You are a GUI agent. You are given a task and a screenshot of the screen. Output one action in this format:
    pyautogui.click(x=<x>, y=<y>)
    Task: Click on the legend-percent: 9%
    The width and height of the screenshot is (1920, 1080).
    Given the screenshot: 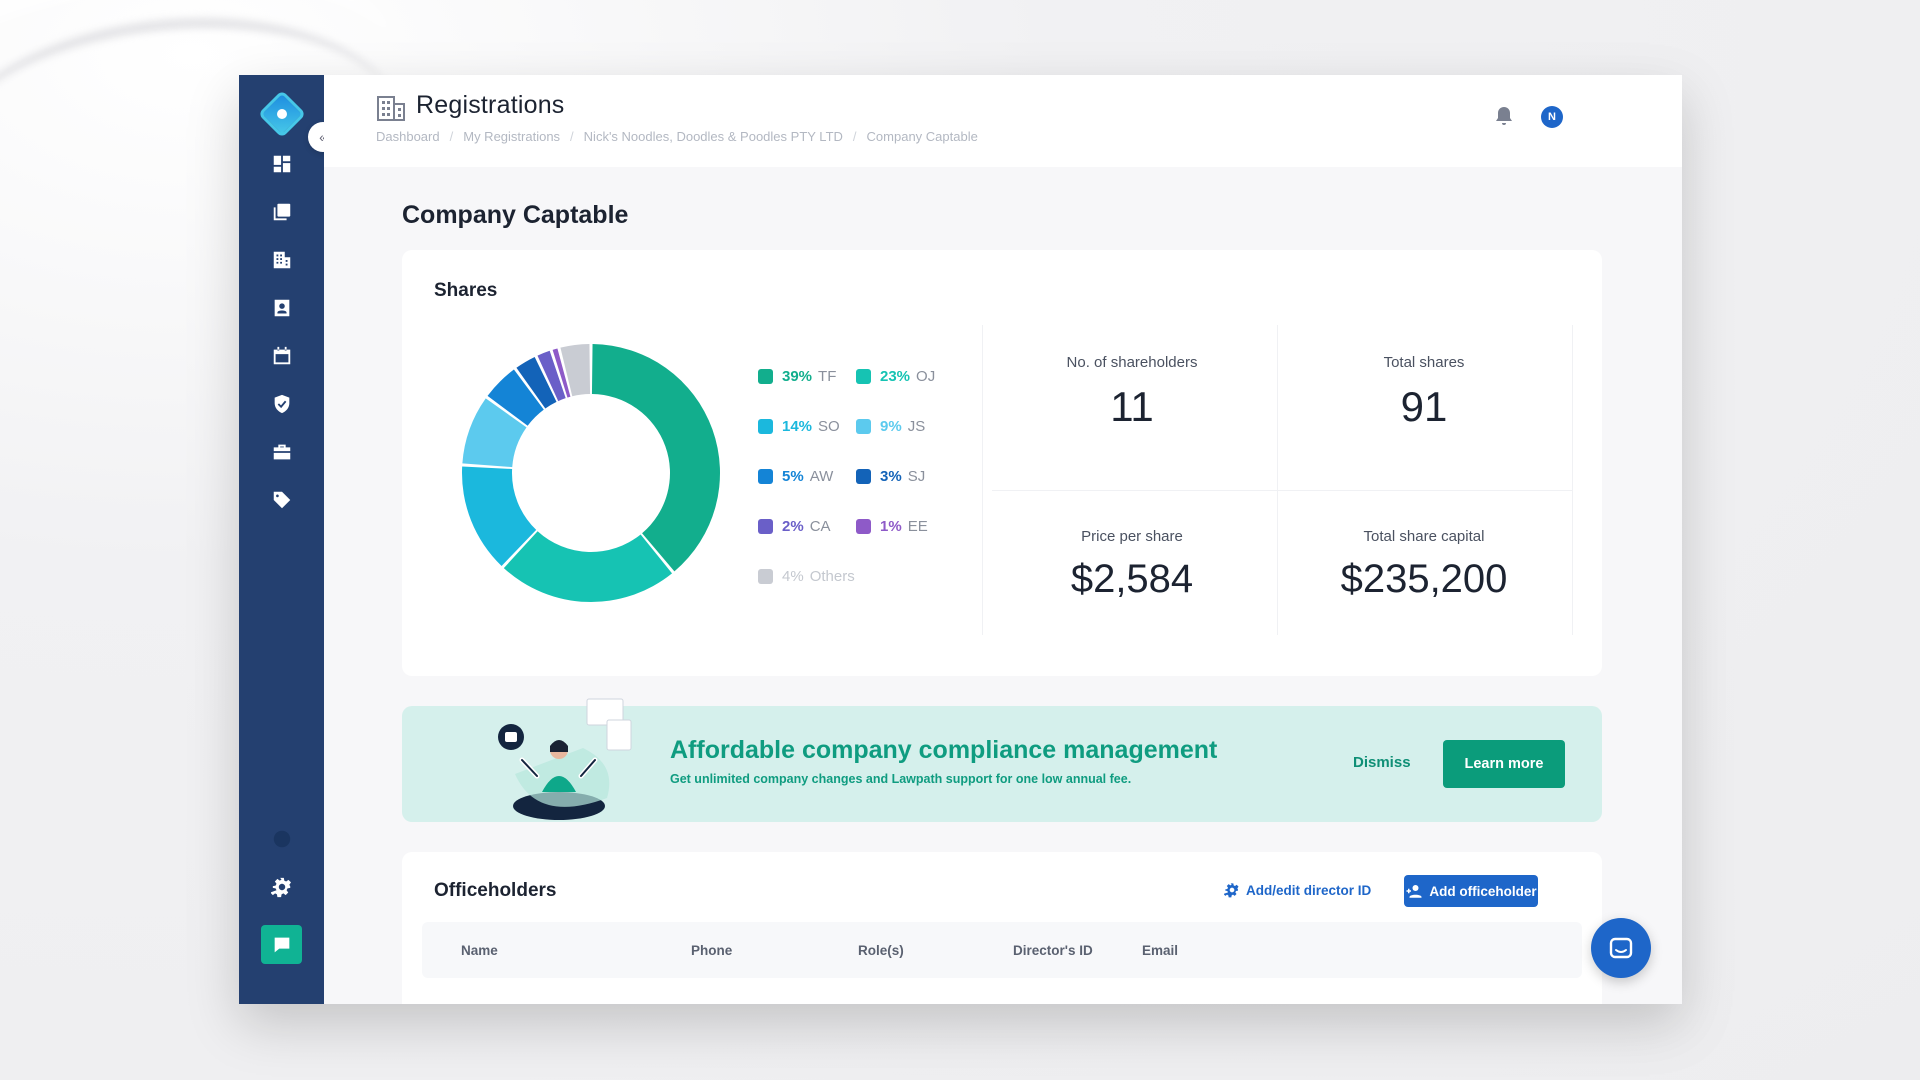 What is the action you would take?
    pyautogui.click(x=891, y=426)
    